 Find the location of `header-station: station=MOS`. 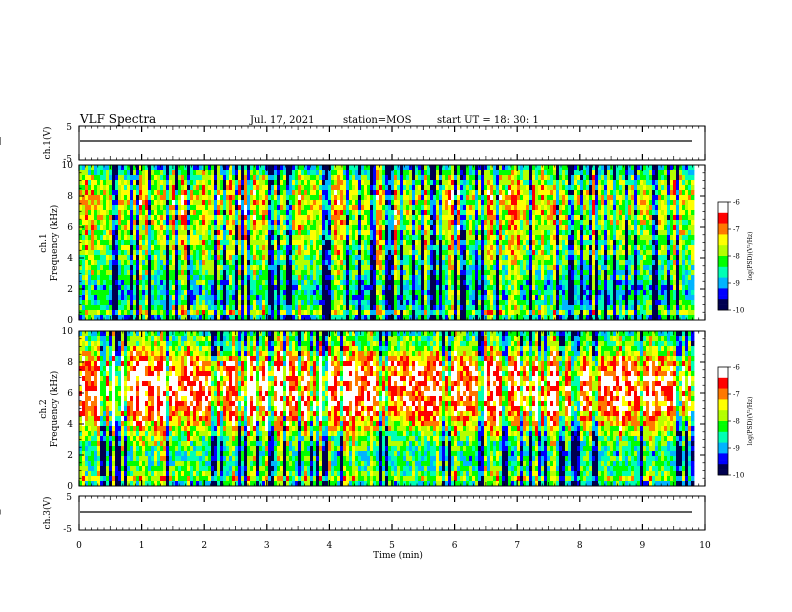

header-station: station=MOS is located at coordinates (377, 120).